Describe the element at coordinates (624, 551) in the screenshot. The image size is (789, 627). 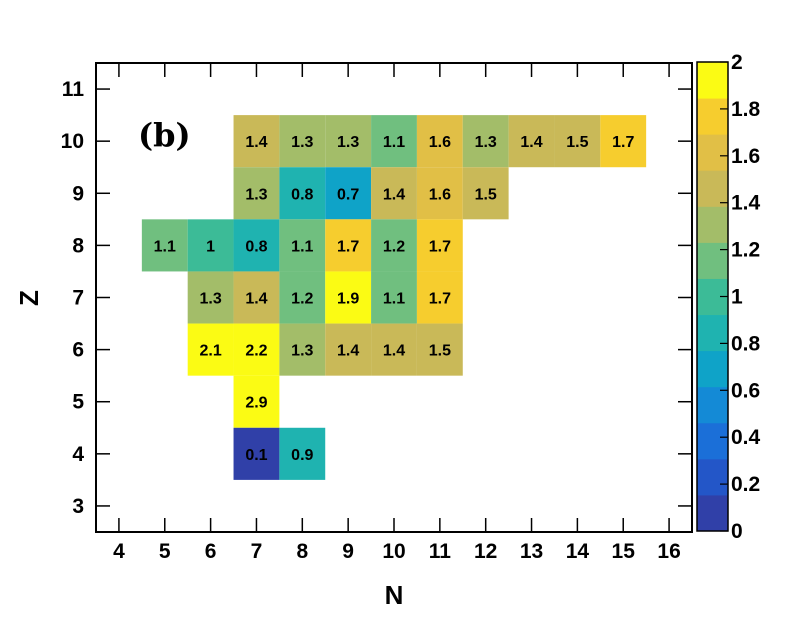
I see `x-tick-label: 15` at that location.